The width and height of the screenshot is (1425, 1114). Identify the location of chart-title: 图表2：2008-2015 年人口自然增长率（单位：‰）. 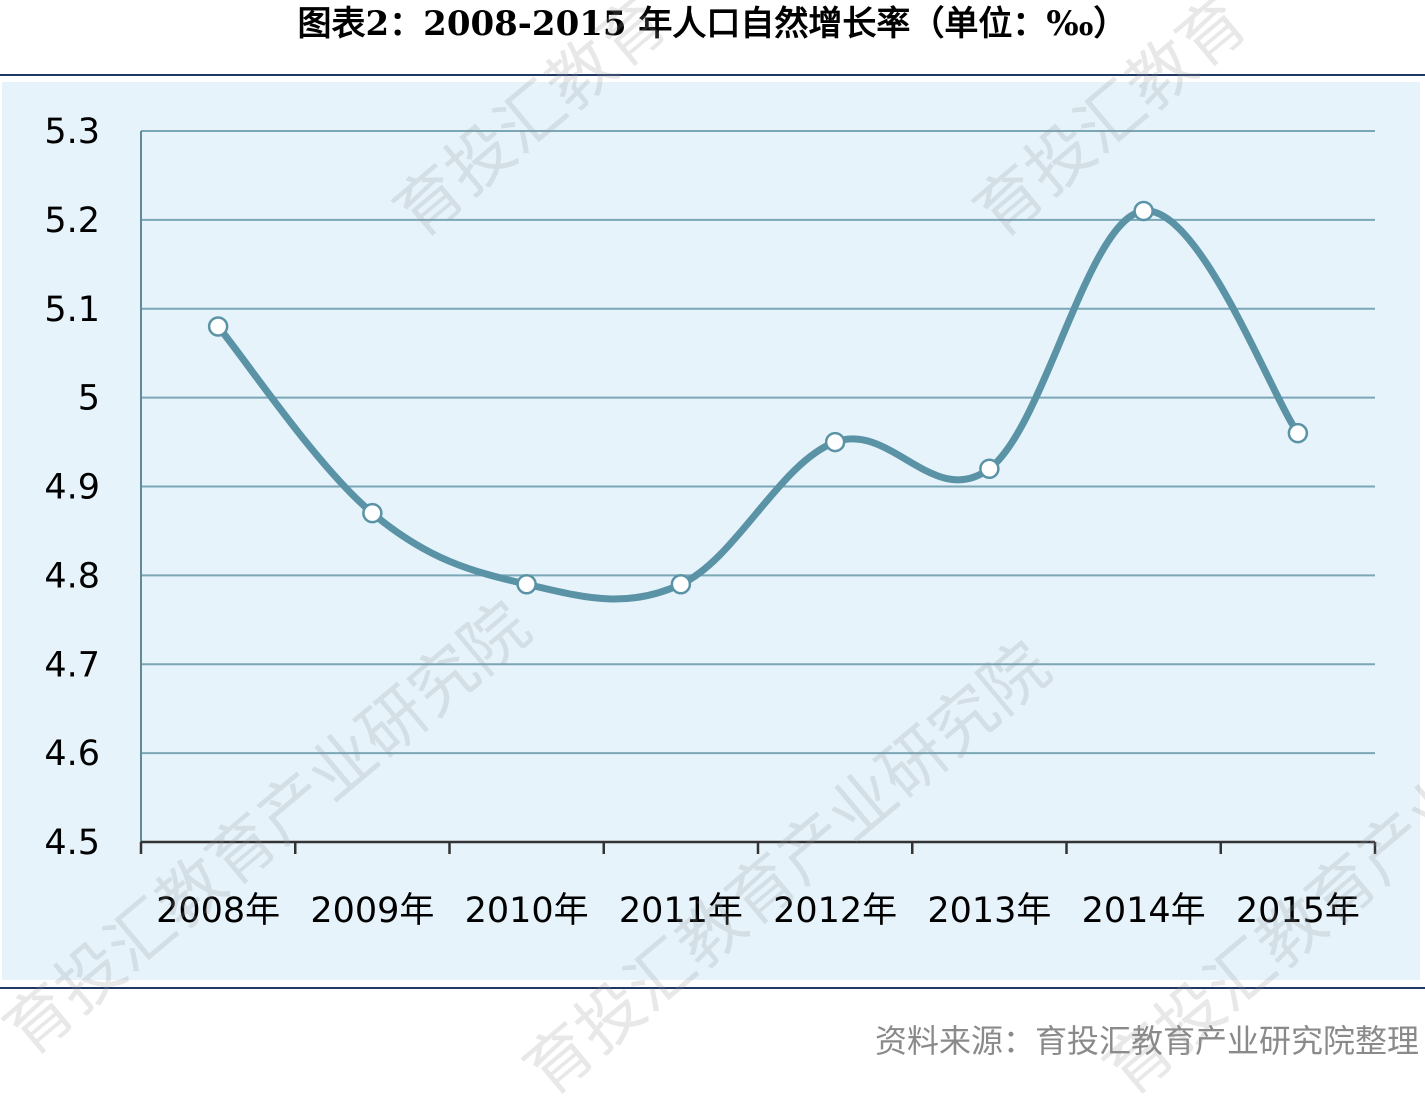
(712, 24).